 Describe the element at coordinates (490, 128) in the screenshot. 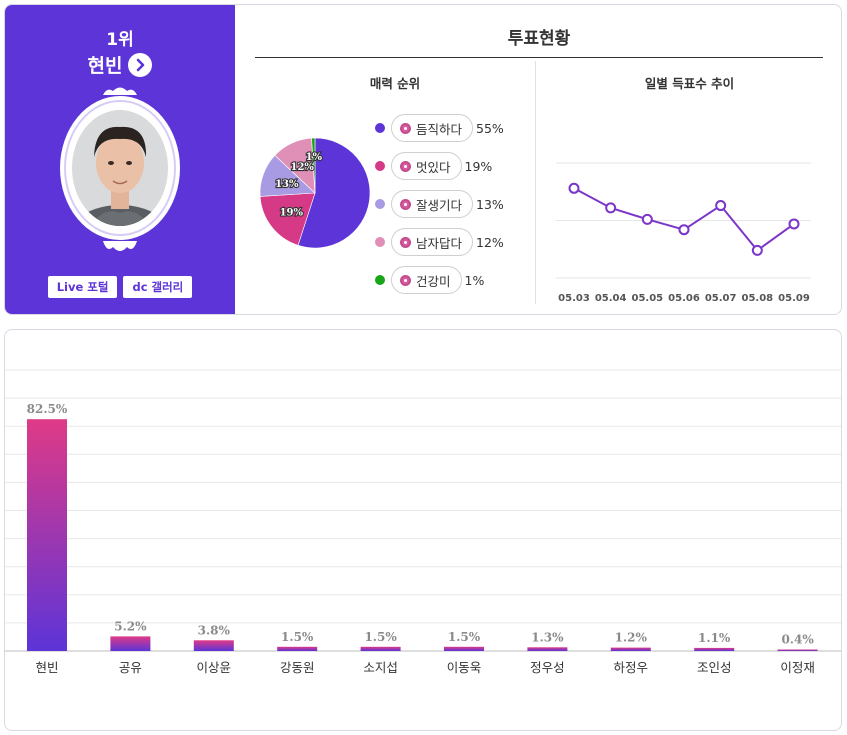

I see `legend-percent: 55%` at that location.